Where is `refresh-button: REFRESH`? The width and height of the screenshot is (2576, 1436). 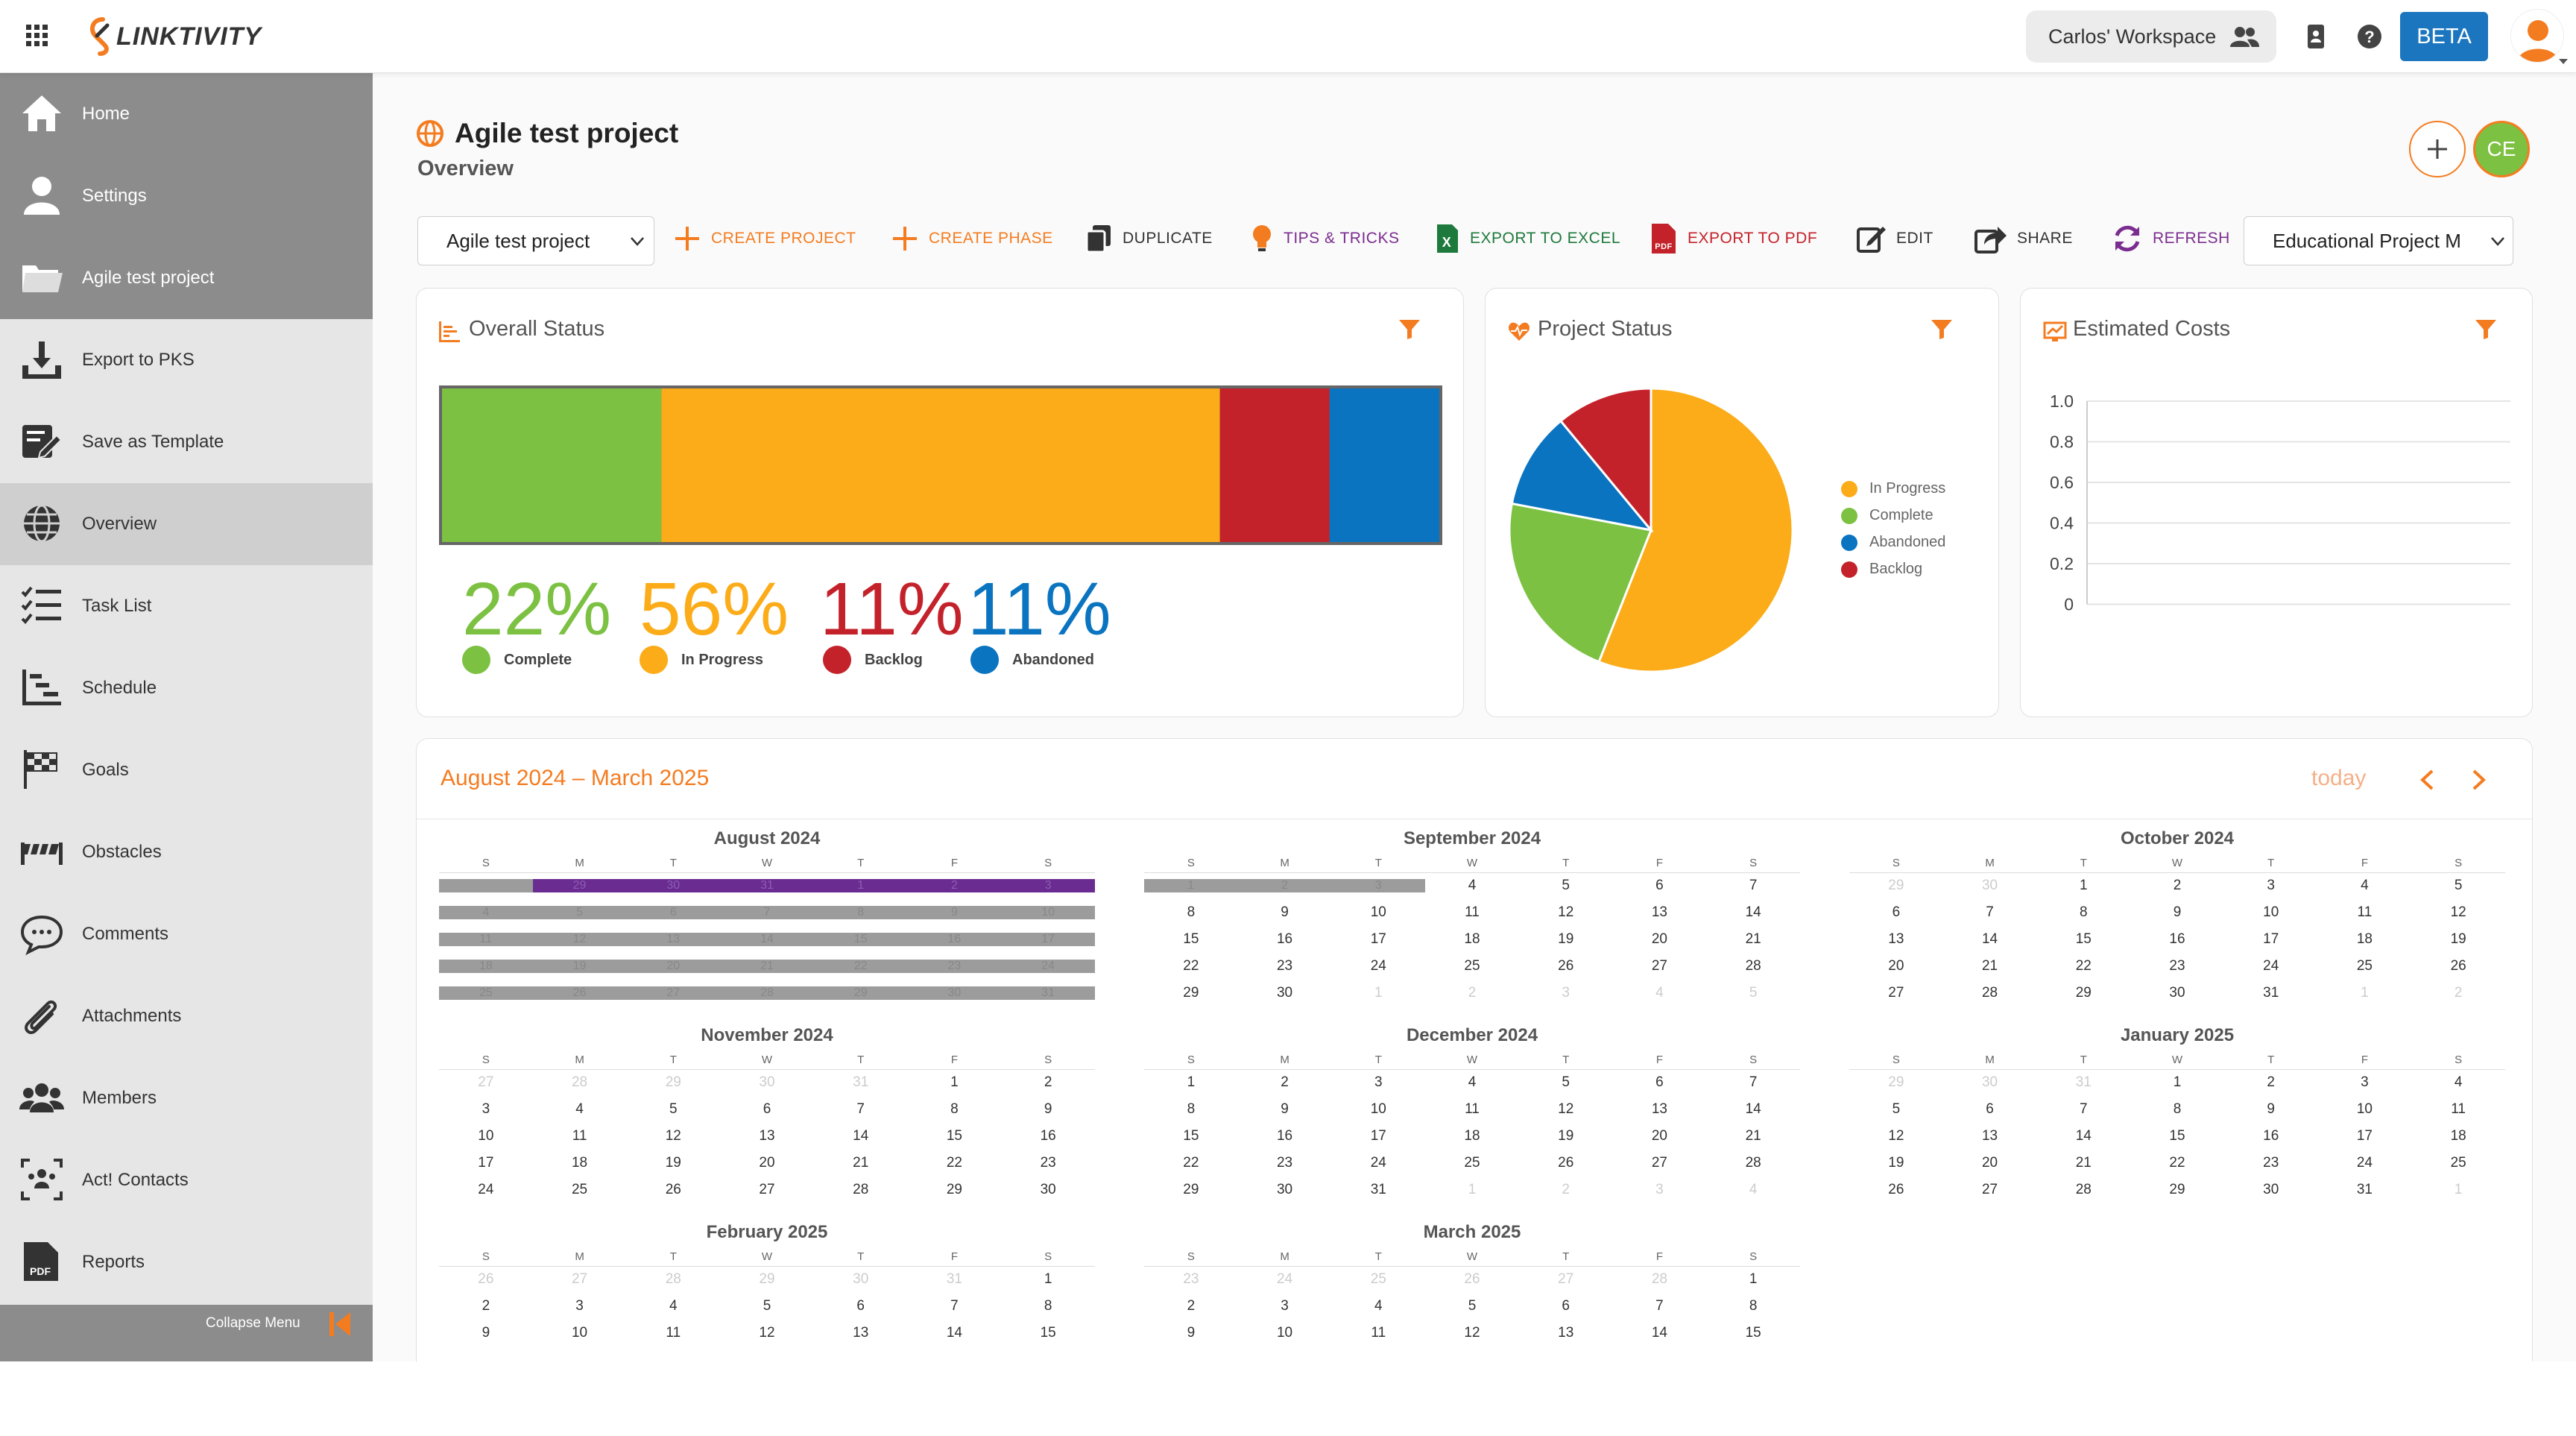 refresh-button: REFRESH is located at coordinates (2171, 238).